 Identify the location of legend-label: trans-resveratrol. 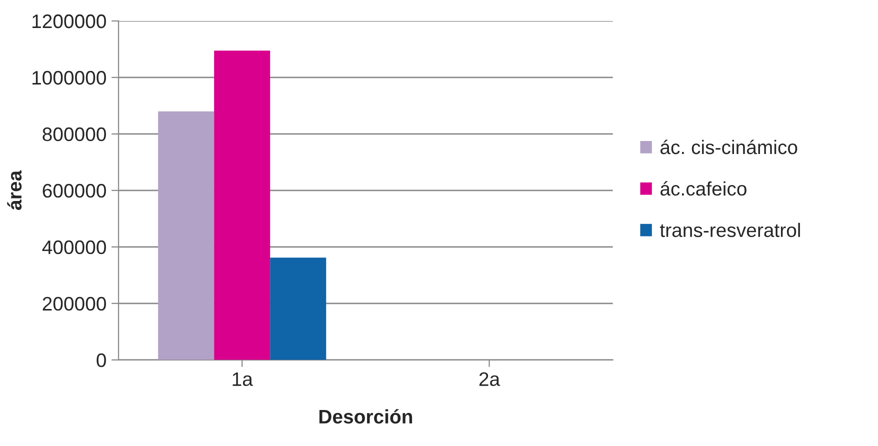
(730, 230).